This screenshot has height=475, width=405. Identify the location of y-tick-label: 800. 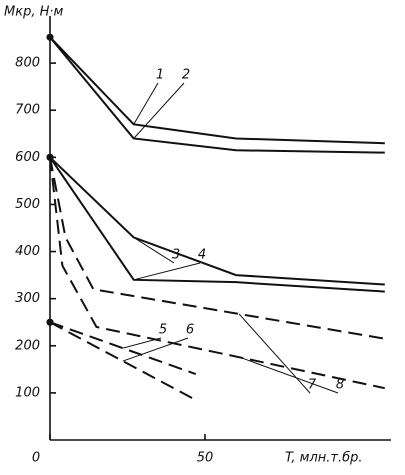
(27, 63).